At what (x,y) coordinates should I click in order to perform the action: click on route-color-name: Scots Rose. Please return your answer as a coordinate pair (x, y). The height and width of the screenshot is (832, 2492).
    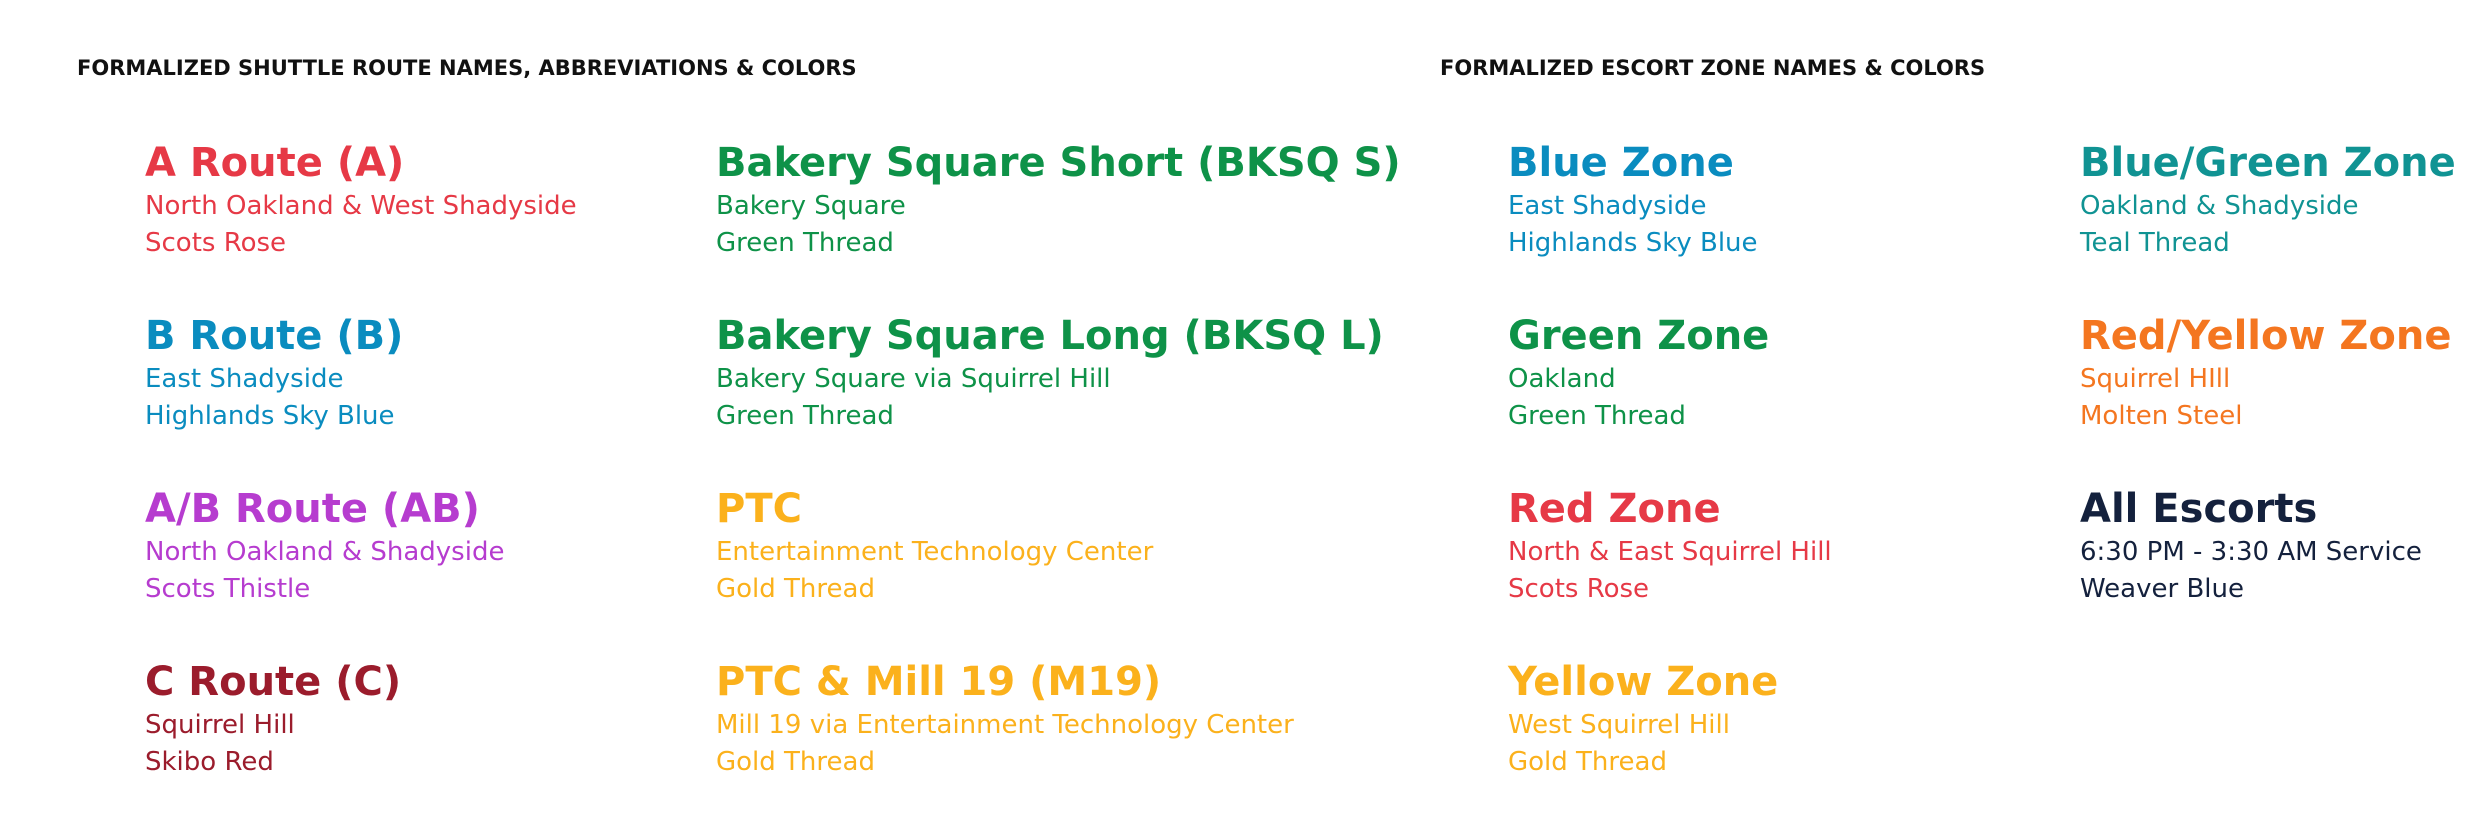
    Looking at the image, I should click on (216, 243).